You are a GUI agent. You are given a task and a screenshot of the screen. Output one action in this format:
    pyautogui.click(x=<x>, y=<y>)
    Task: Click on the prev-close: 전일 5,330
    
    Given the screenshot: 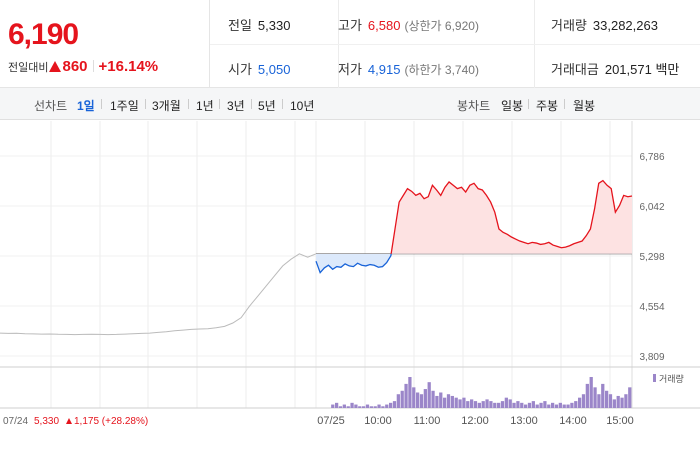 What is the action you would take?
    pyautogui.click(x=259, y=25)
    